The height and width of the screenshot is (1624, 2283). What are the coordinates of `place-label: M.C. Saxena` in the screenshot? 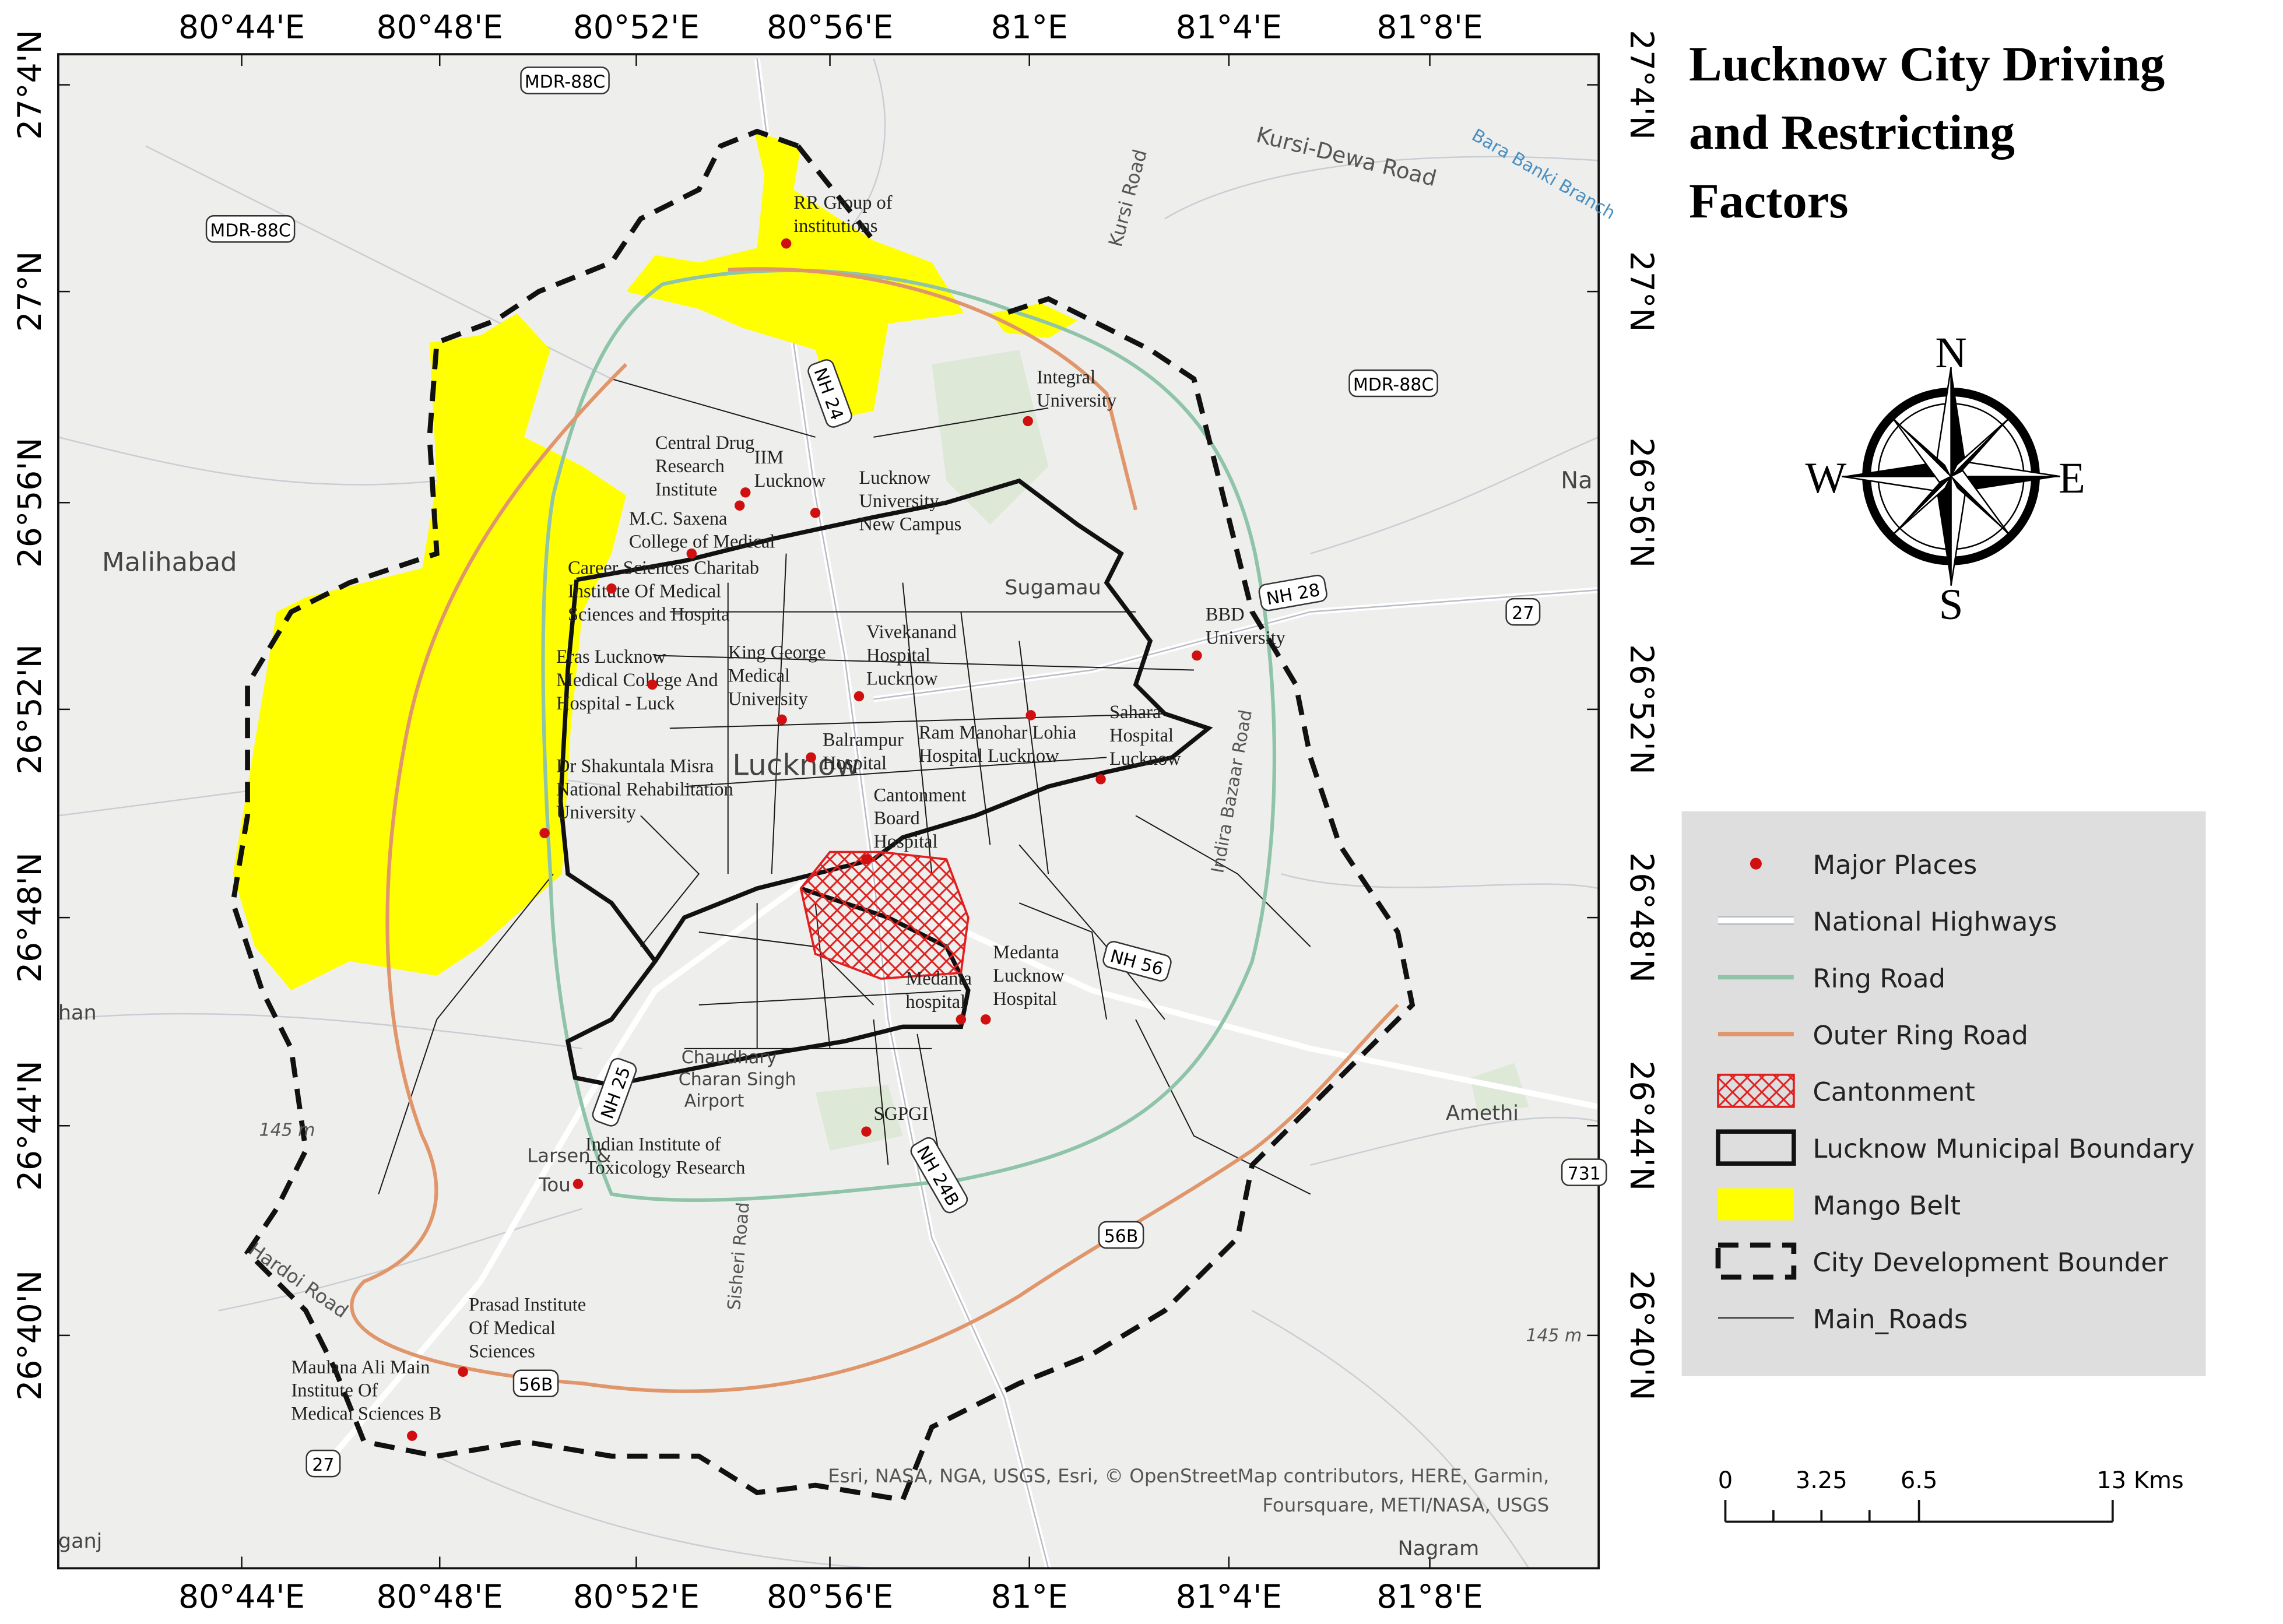 It's located at (678, 518).